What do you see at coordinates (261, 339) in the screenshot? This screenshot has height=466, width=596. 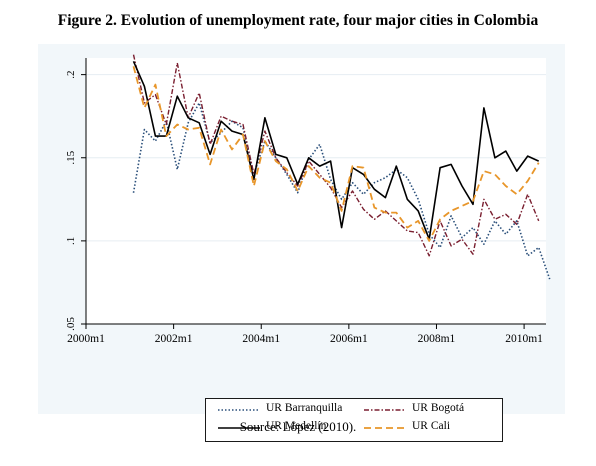 I see `x-tick-label: 2004m1` at bounding box center [261, 339].